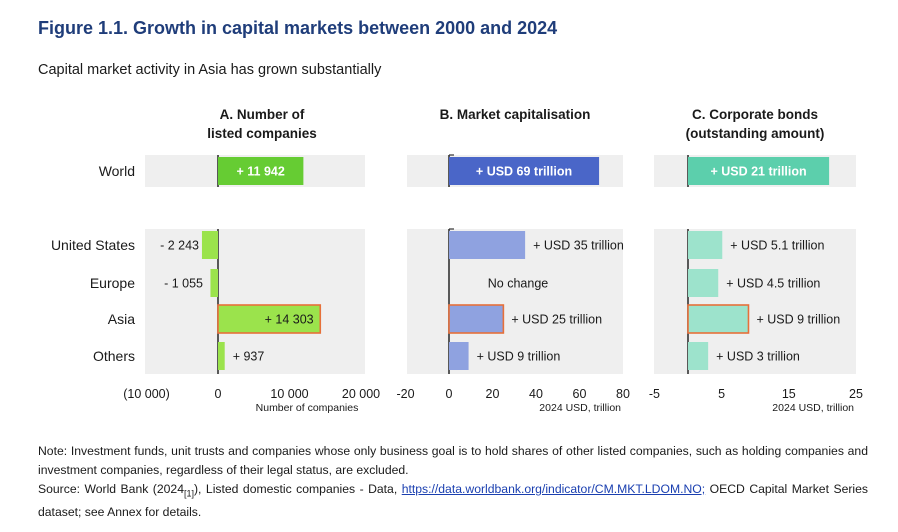  What do you see at coordinates (221, 356) in the screenshot?
I see `panel-a-bar-others` at bounding box center [221, 356].